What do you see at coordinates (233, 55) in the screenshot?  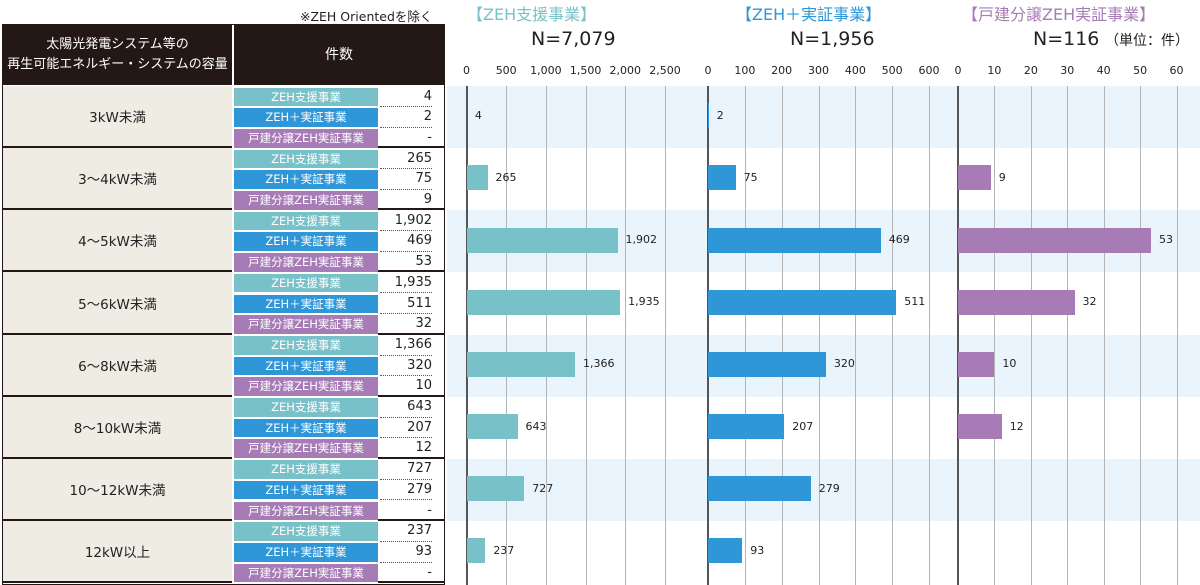 I see `header-divider` at bounding box center [233, 55].